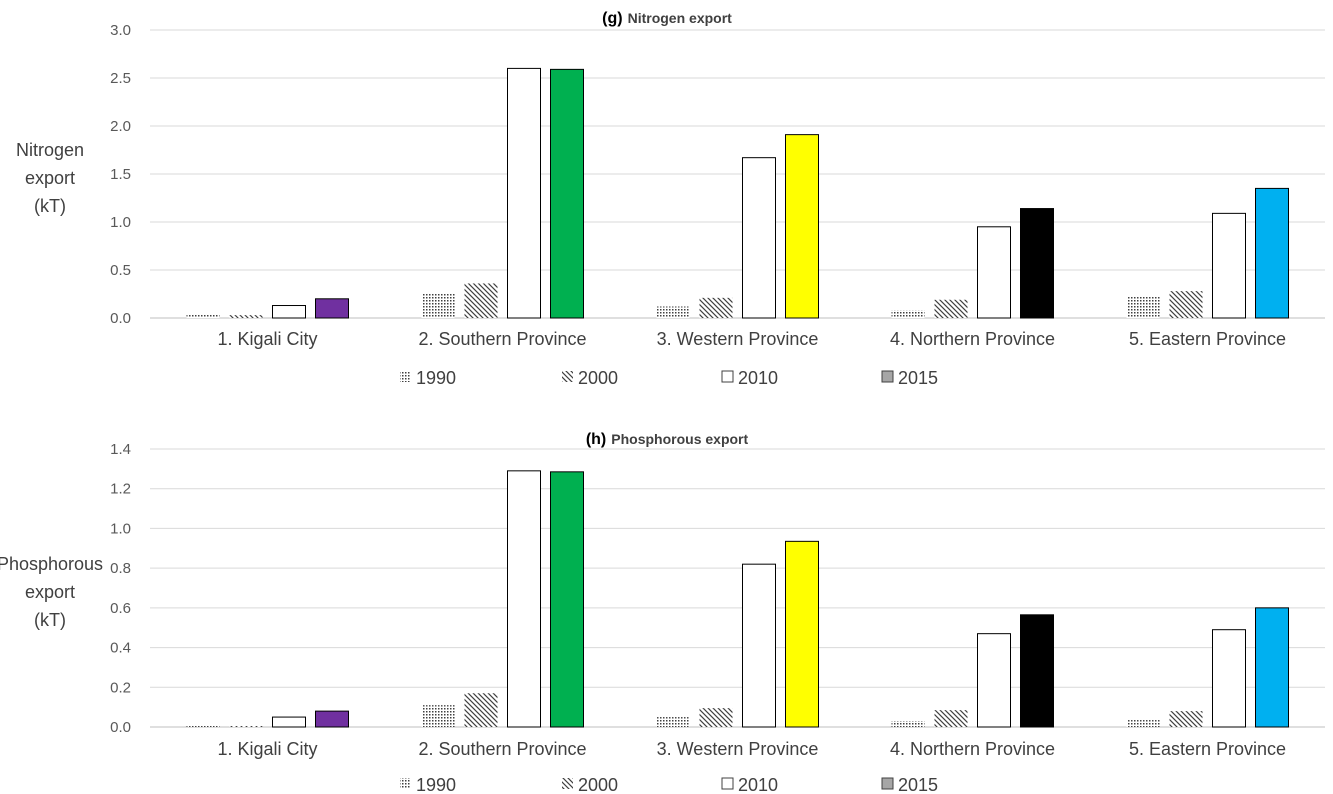  Describe the element at coordinates (120, 30) in the screenshot. I see `y-tick-label: 3.0` at that location.